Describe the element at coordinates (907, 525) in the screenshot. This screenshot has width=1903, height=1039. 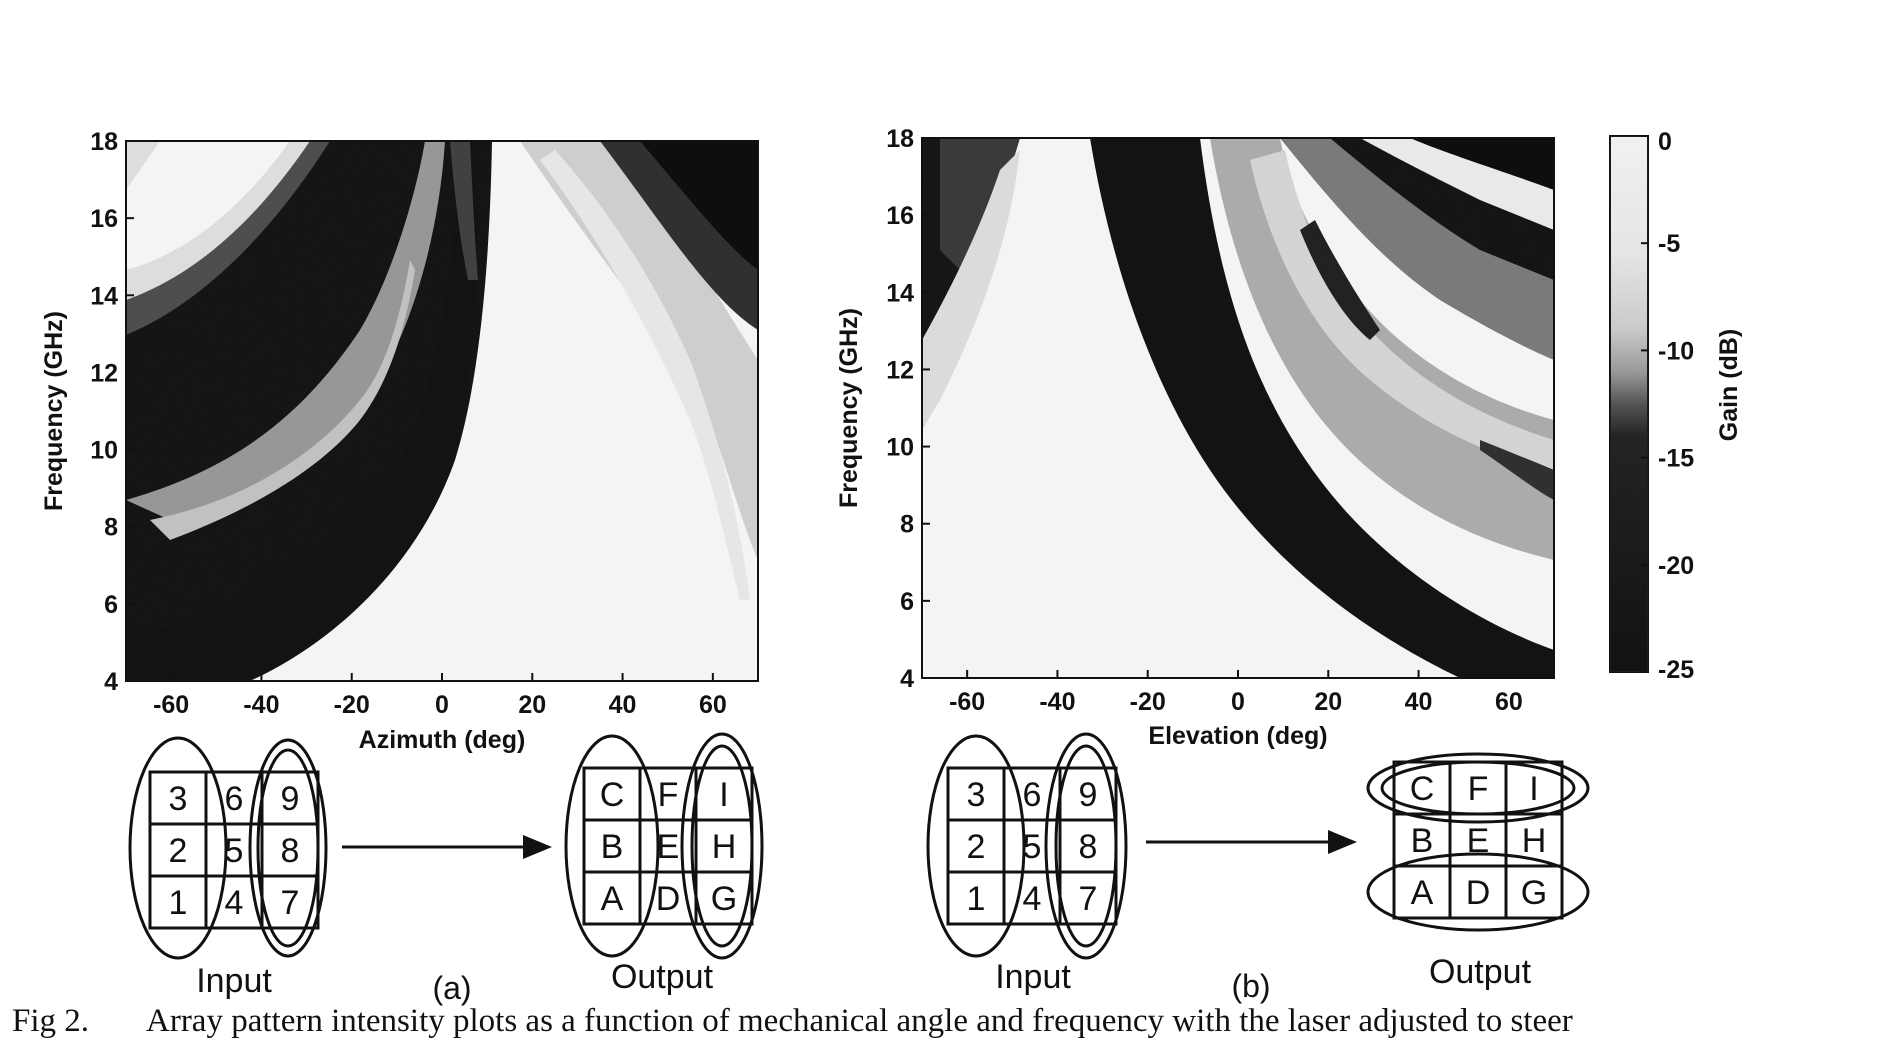
I see `y-tick-label-b: 8` at that location.